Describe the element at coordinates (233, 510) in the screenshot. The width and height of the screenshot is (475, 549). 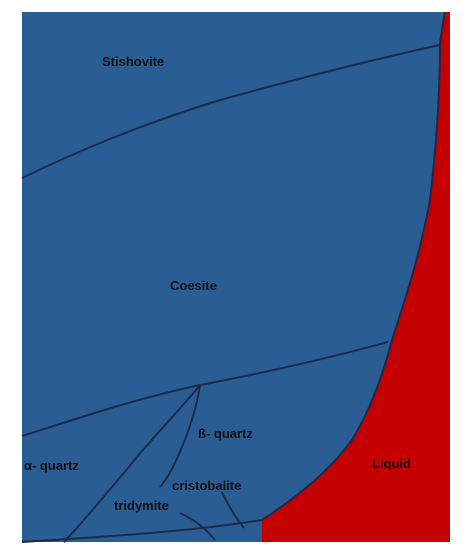
I see `tridymite-cristobalite-boundary` at that location.